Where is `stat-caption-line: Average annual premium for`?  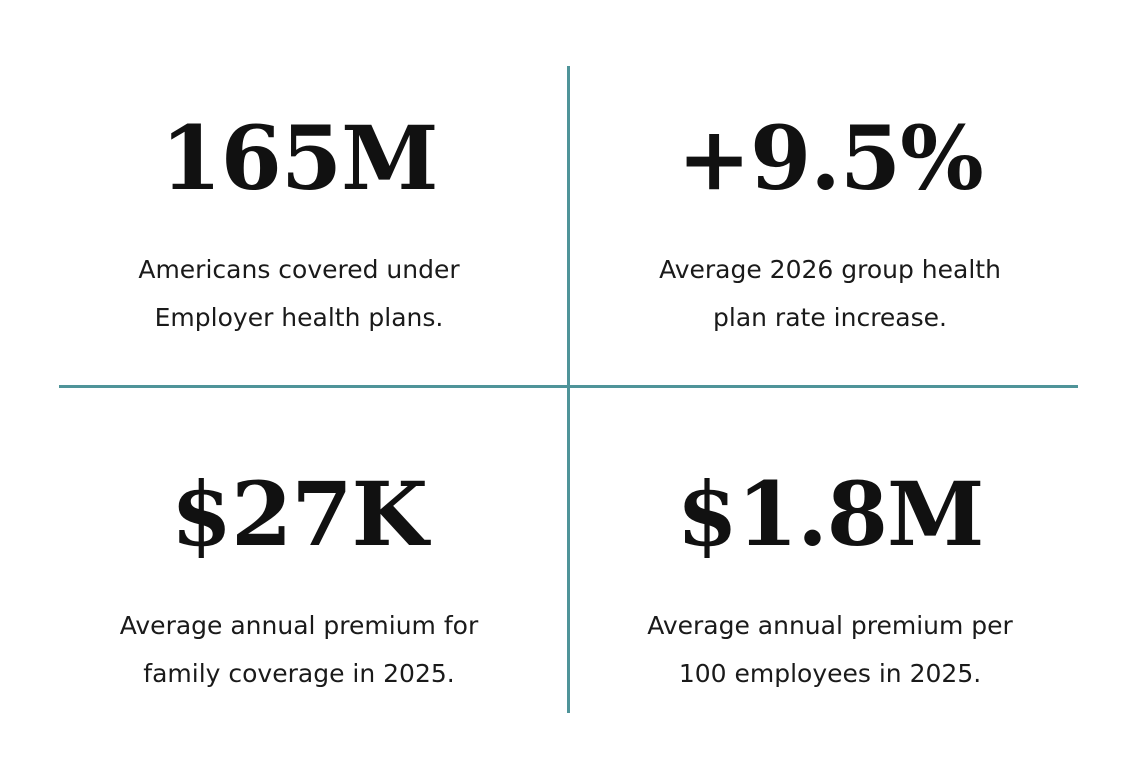 stat-caption-line: Average annual premium for is located at coordinates (299, 625).